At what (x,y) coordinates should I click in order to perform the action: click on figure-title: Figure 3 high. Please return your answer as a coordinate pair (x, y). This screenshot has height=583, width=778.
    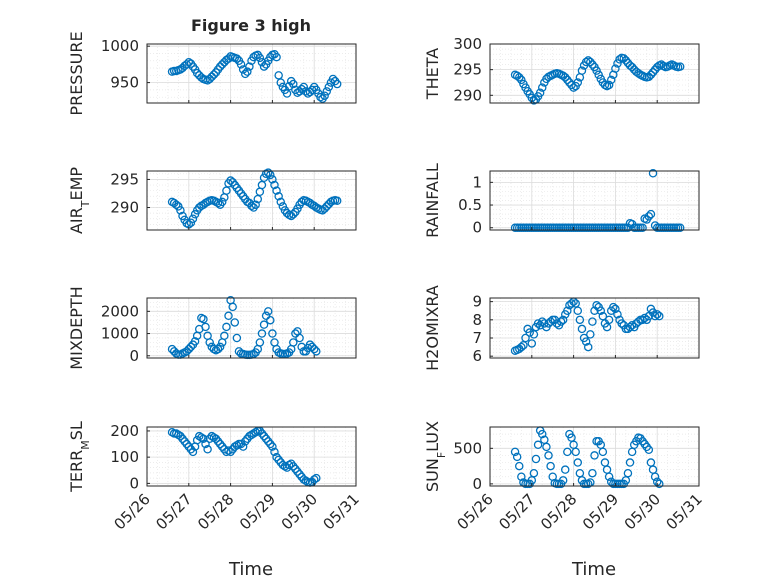
    Looking at the image, I should click on (251, 25).